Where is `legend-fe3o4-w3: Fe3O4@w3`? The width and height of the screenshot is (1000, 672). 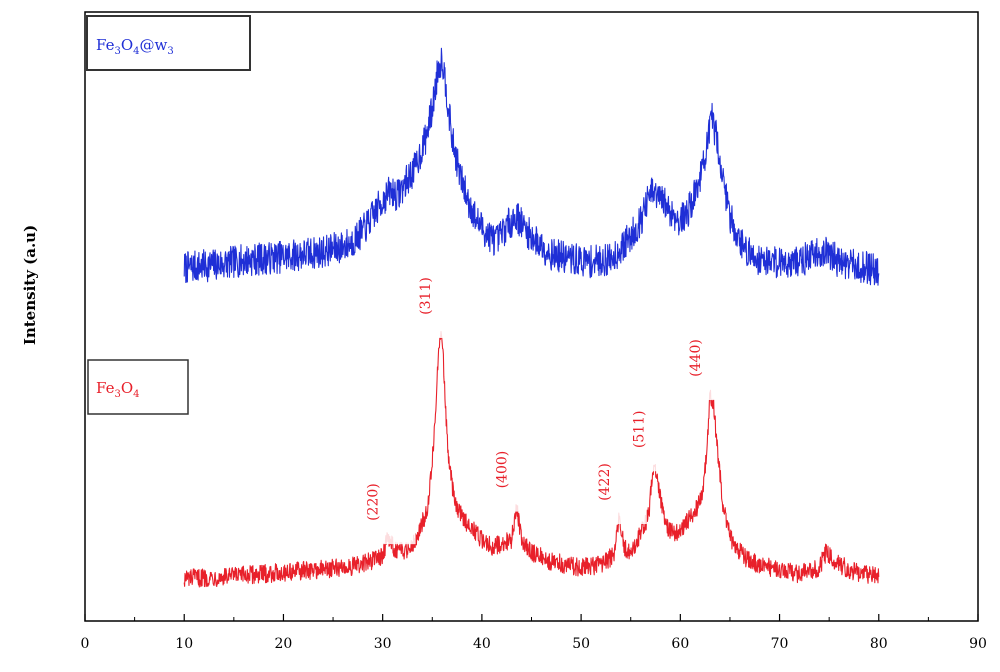 legend-fe3o4-w3: Fe3O4@w3 is located at coordinates (168, 43).